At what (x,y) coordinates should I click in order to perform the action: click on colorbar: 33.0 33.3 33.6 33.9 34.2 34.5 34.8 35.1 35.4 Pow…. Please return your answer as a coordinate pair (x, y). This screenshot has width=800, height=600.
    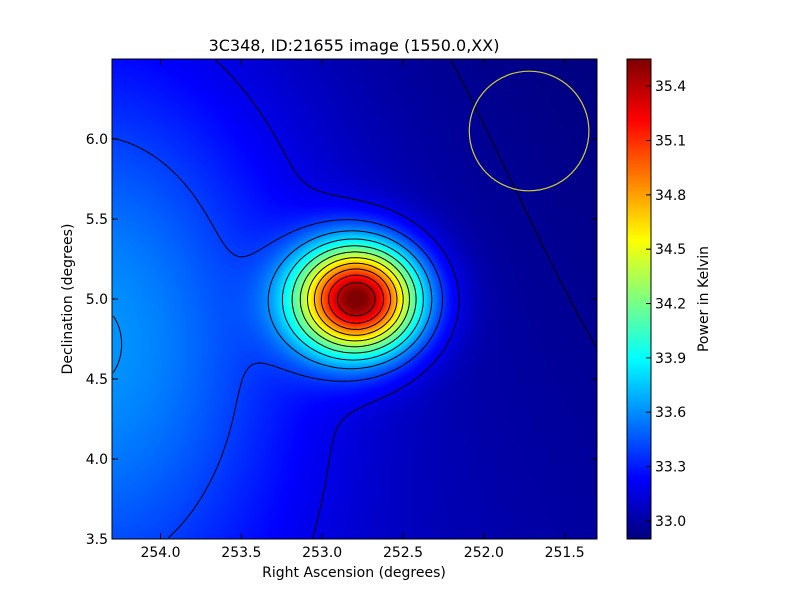
    Looking at the image, I should click on (669, 299).